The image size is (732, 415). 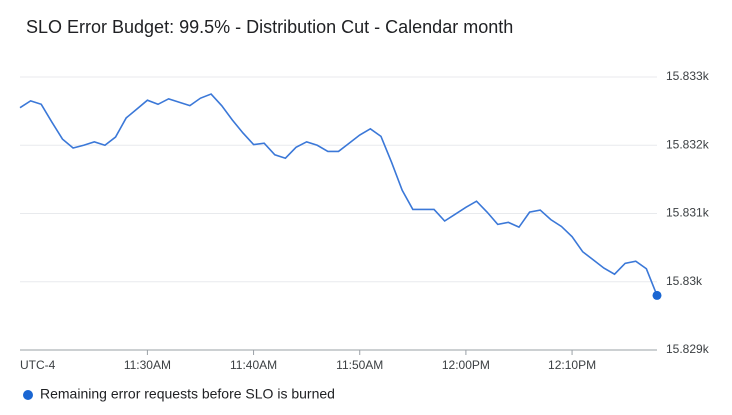 What do you see at coordinates (684, 281) in the screenshot?
I see `y-tick-label: 15.83k` at bounding box center [684, 281].